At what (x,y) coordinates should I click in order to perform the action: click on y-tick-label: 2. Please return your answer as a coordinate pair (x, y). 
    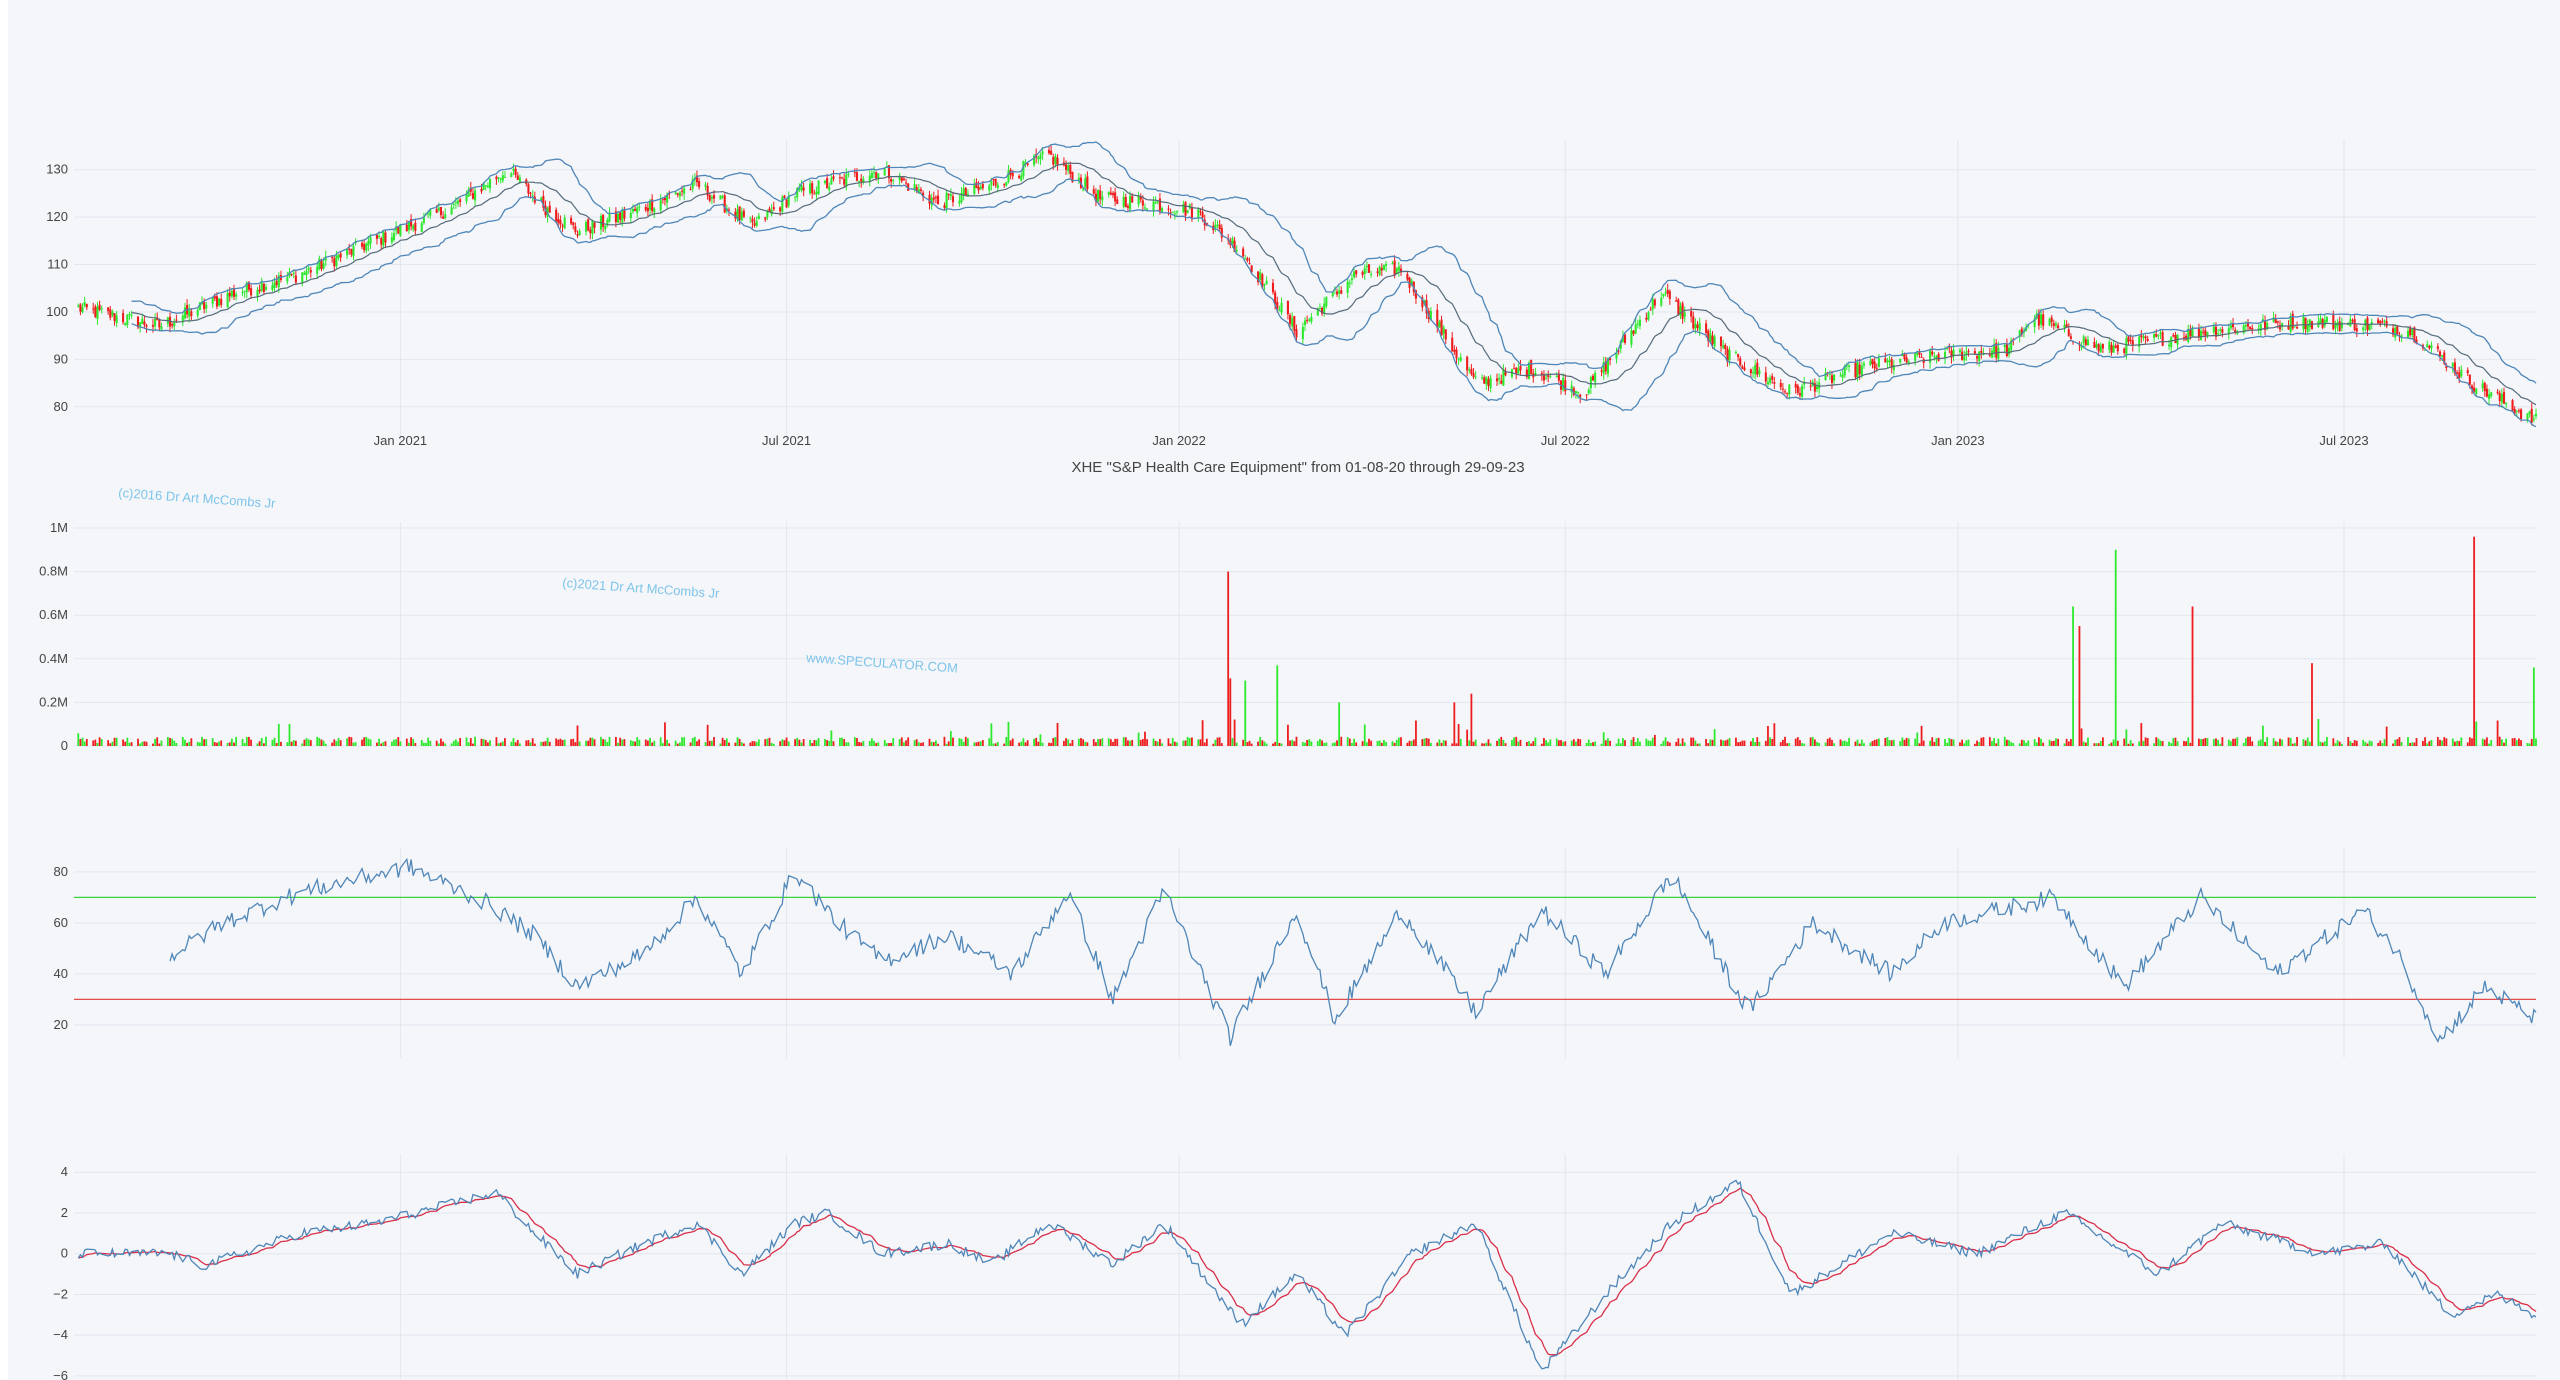
    Looking at the image, I should click on (64, 1212).